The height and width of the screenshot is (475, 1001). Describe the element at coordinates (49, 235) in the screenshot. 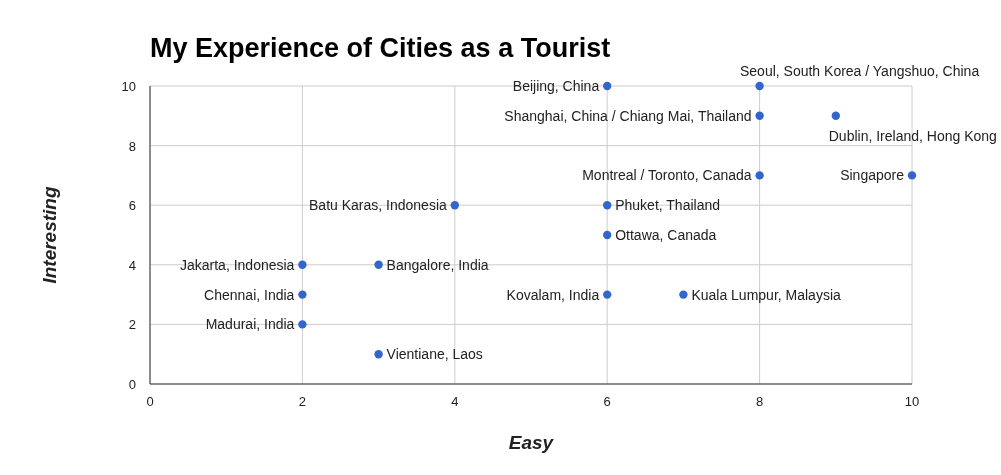

I see `y-axis-title: Interesting` at that location.